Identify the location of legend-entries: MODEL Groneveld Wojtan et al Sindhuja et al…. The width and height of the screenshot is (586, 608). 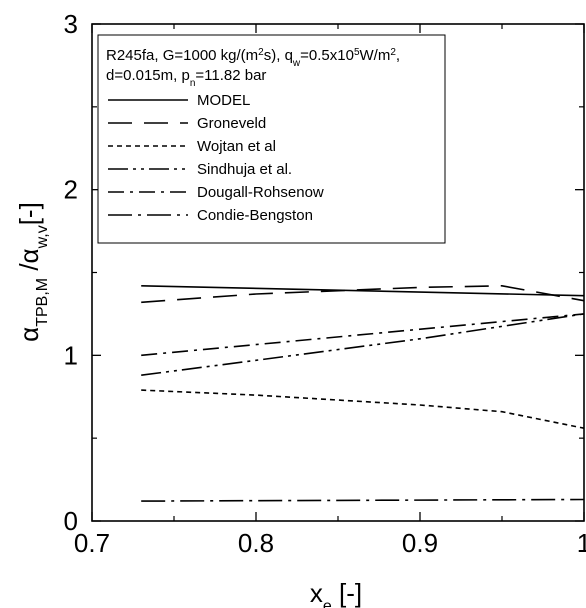
(216, 158).